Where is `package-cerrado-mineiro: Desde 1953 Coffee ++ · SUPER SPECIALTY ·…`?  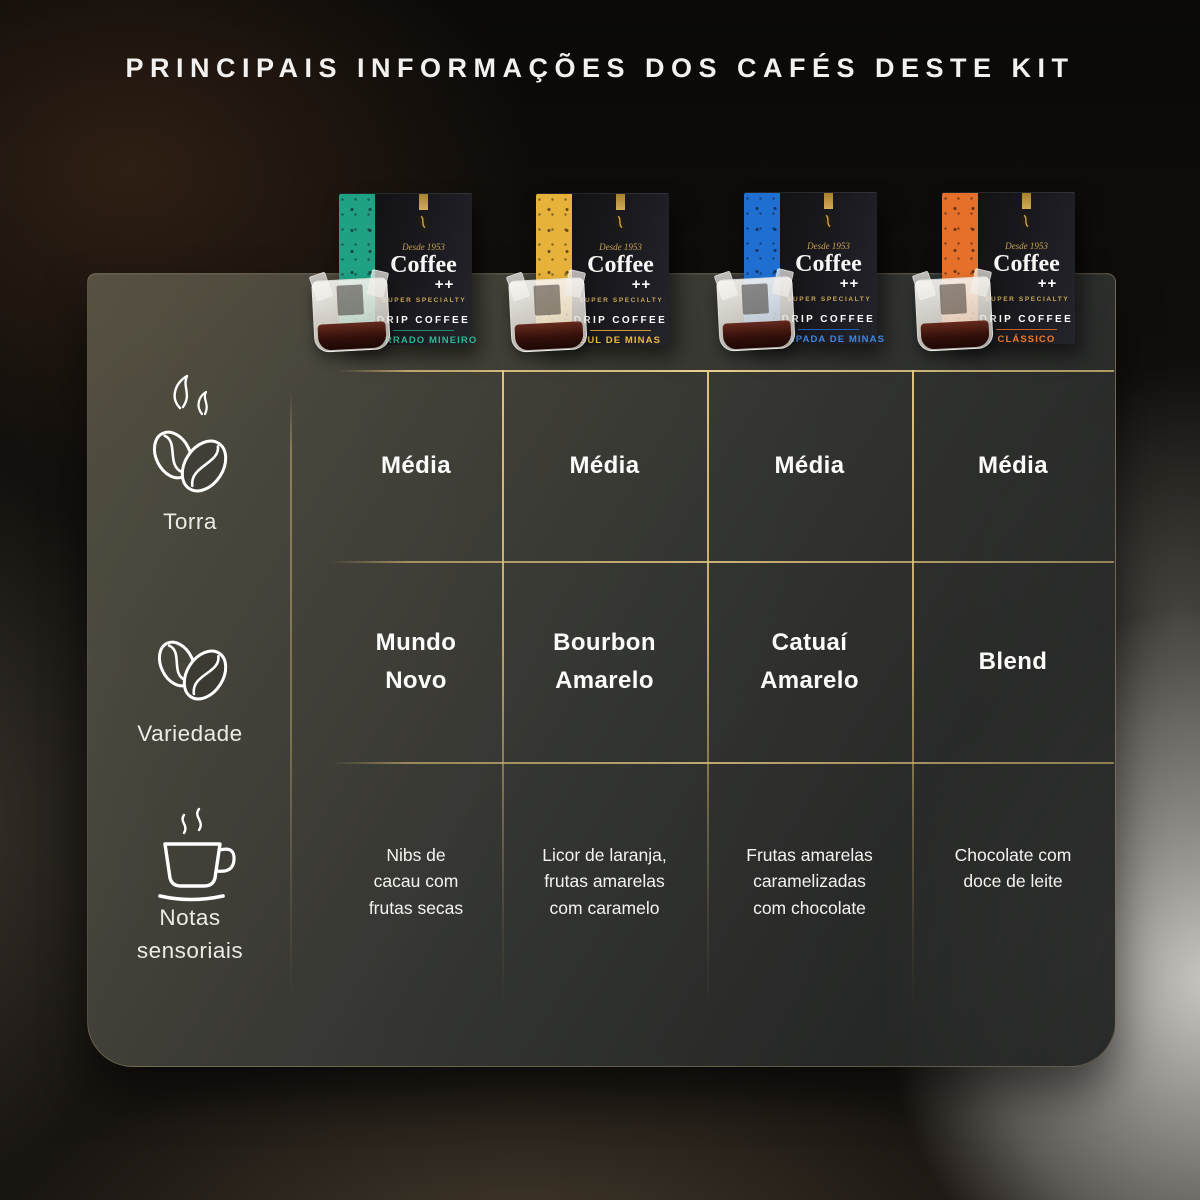 package-cerrado-mineiro: Desde 1953 Coffee ++ · SUPER SPECIALTY ·… is located at coordinates (392, 273).